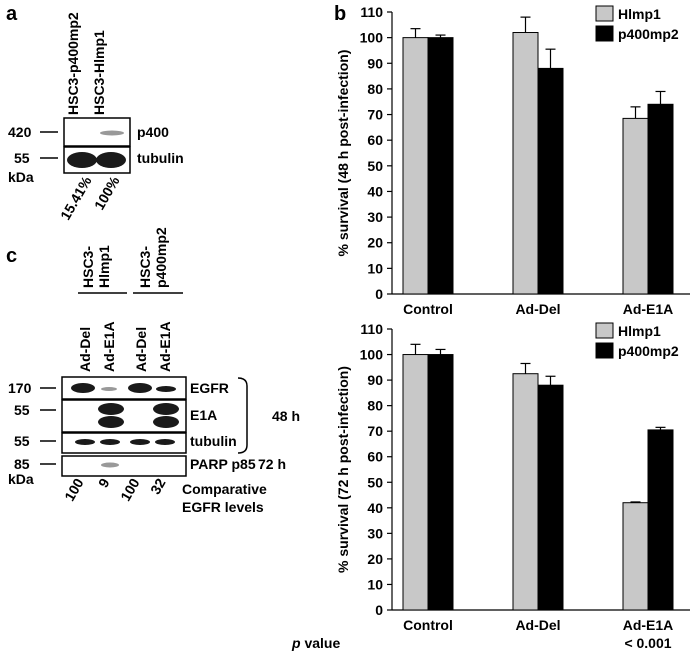 The image size is (700, 655). What do you see at coordinates (99, 72) in the screenshot?
I see `column-label: HSC3-Hlmp1` at bounding box center [99, 72].